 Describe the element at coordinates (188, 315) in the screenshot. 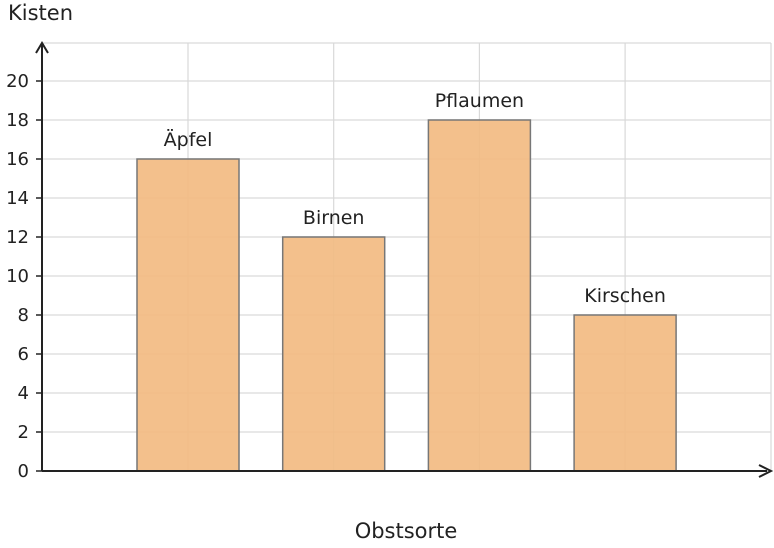

I see `bar-äpfel` at that location.